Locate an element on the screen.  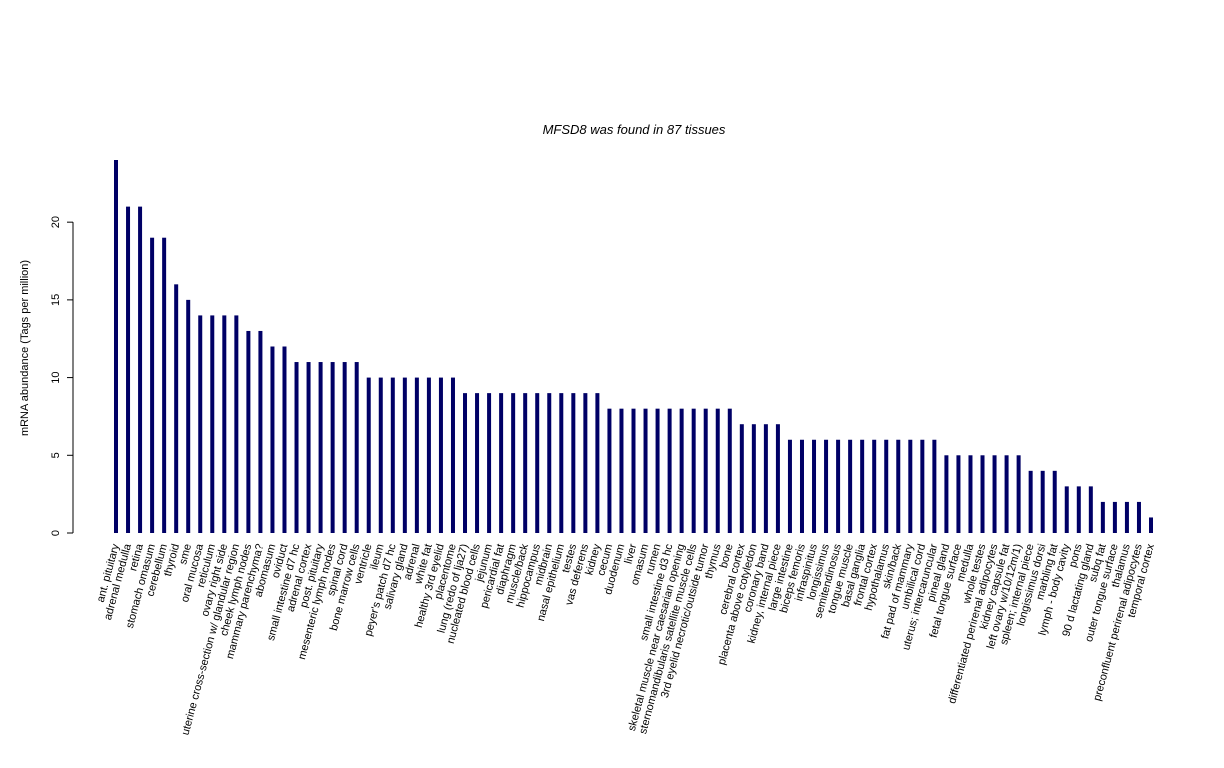
y-tick-label: 0 is located at coordinates (56, 533).